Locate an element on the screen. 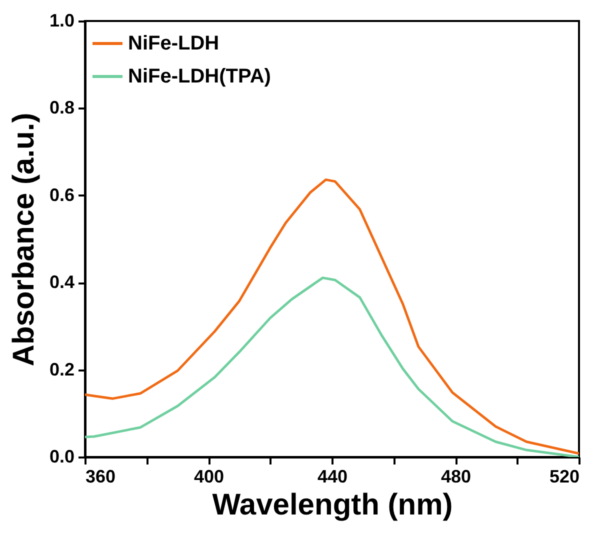 Image resolution: width=616 pixels, height=539 pixels. x-tick-label: 360 is located at coordinates (101, 476).